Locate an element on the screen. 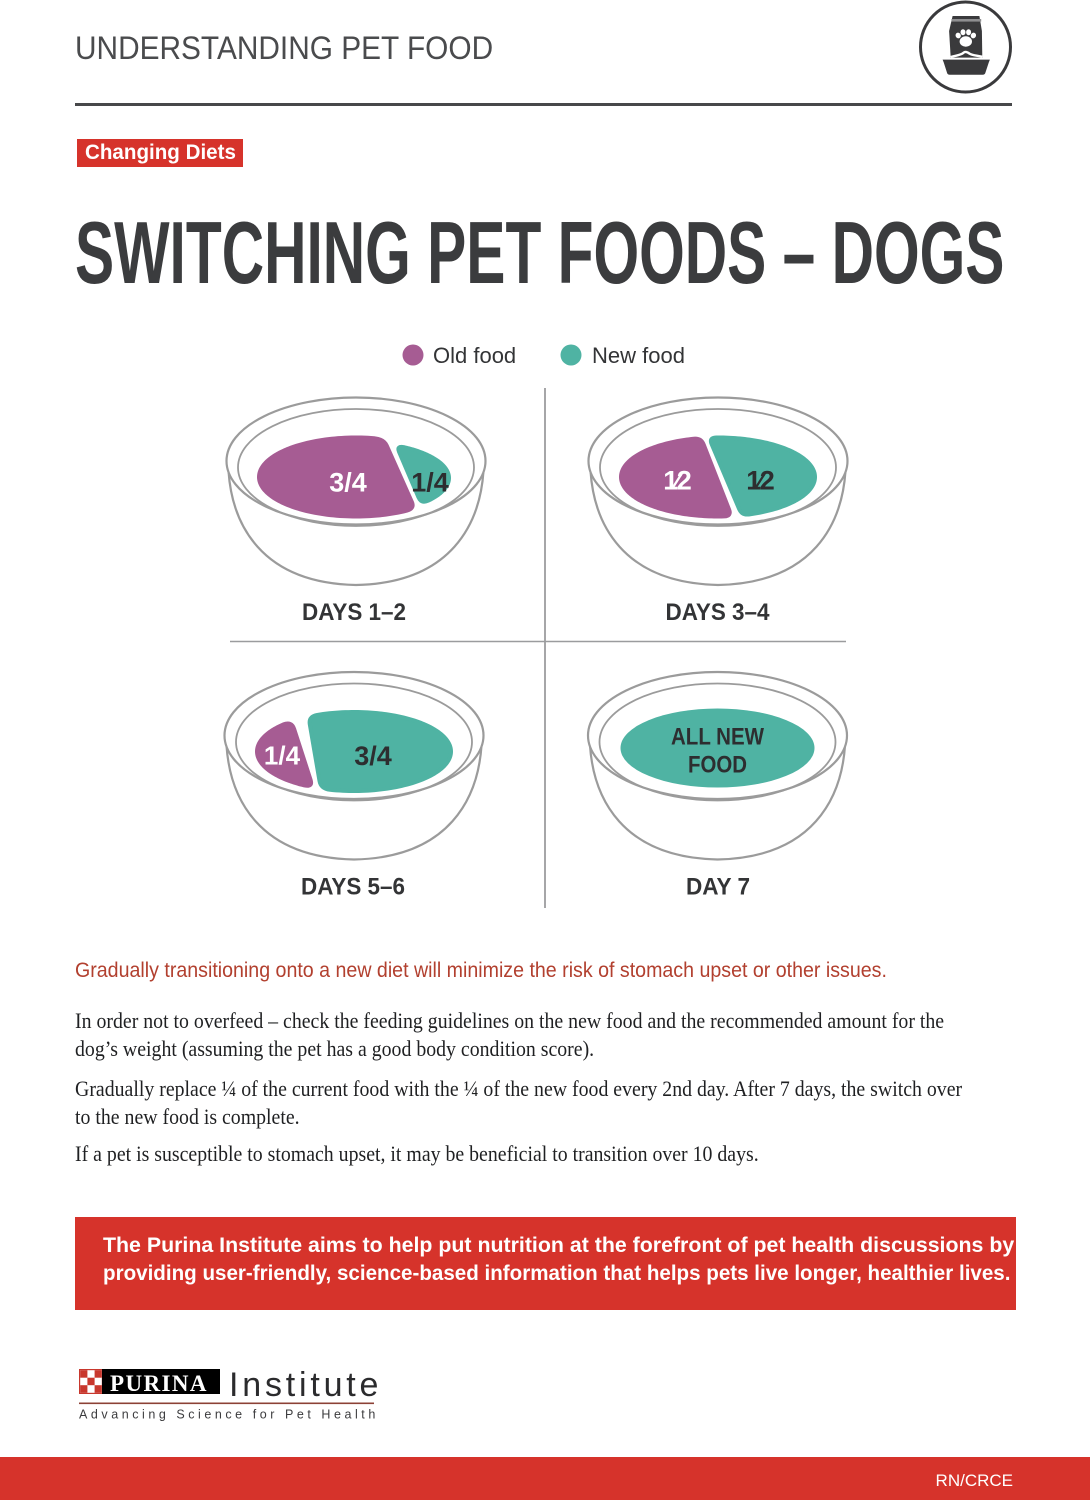  svg-text: FOOD is located at coordinates (717, 765).